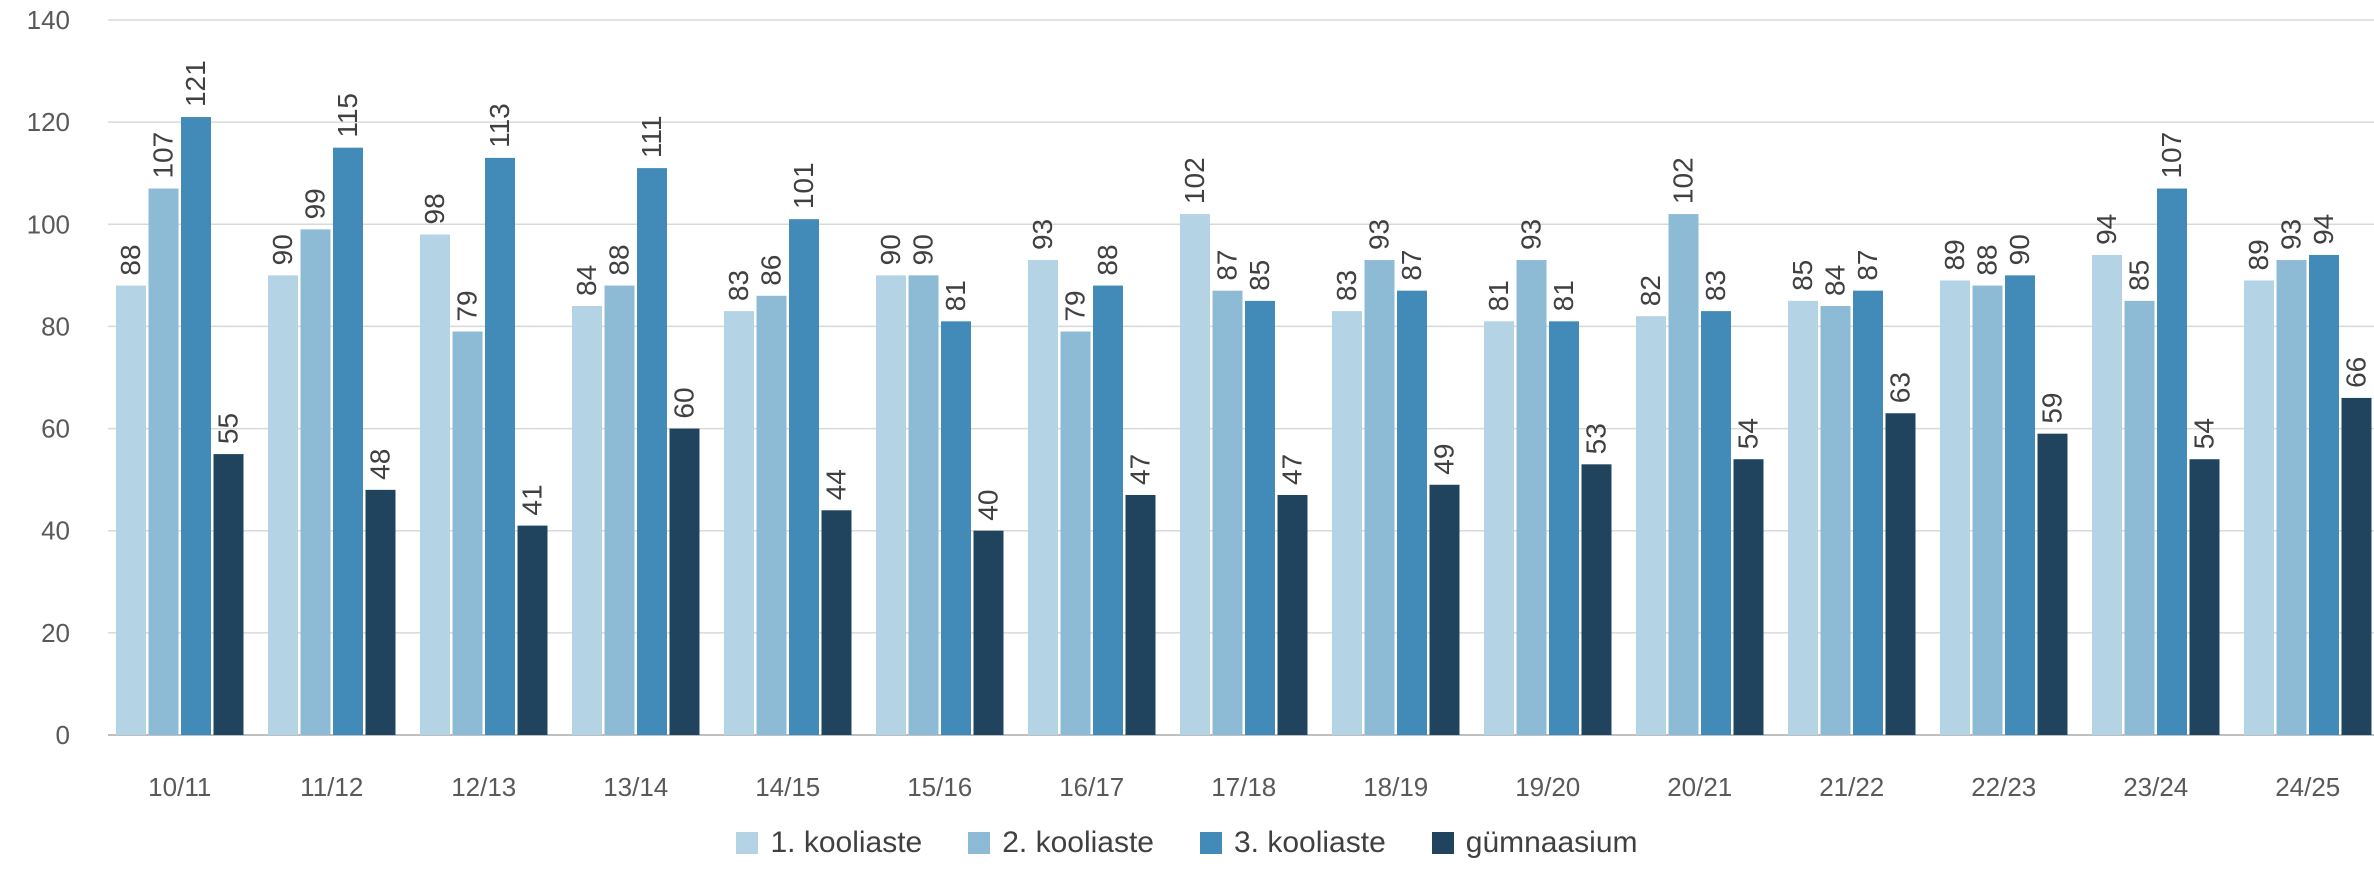 This screenshot has height=871, width=2374. I want to click on data-label: 101, so click(803, 185).